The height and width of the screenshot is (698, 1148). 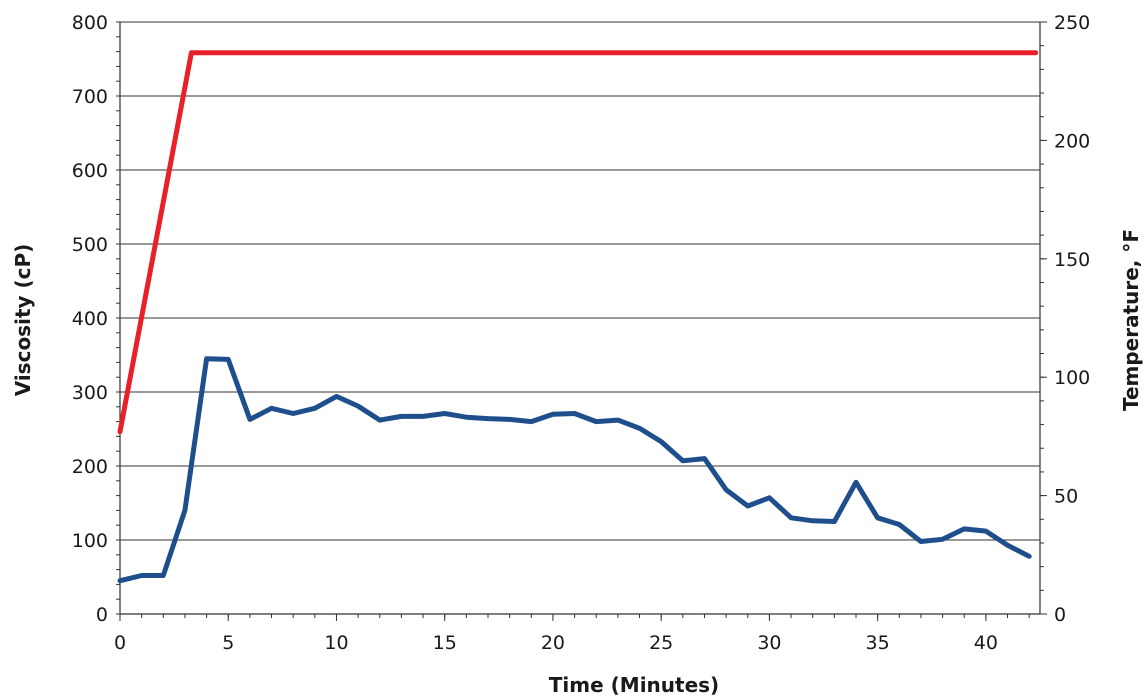 What do you see at coordinates (553, 643) in the screenshot?
I see `x-tick-label-4: 20` at bounding box center [553, 643].